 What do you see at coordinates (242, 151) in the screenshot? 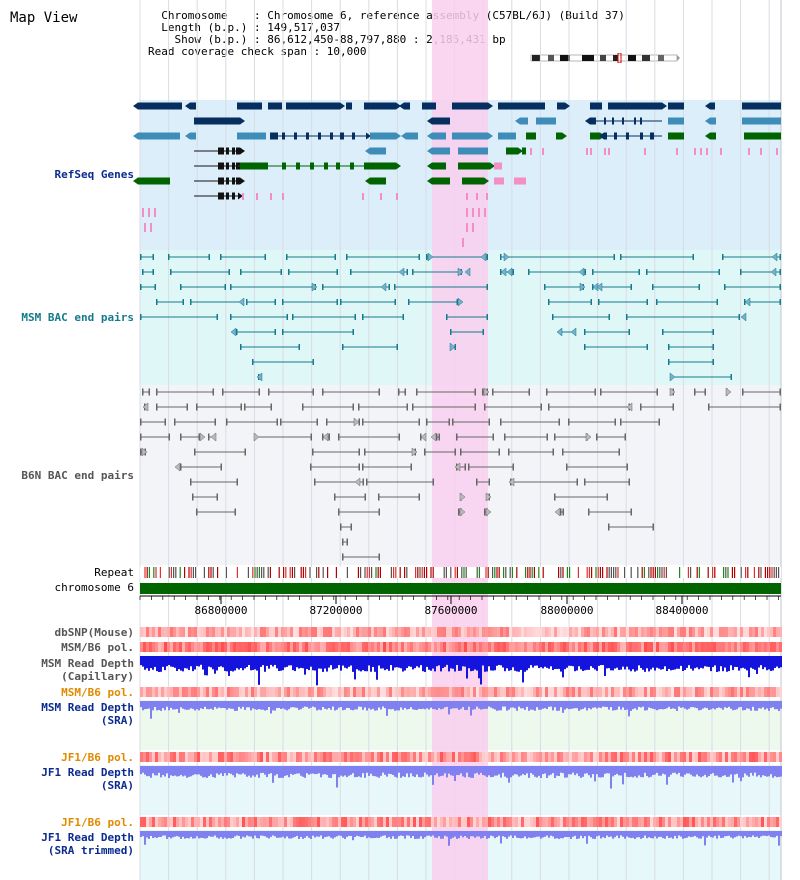
I see `gene-arrow` at bounding box center [242, 151].